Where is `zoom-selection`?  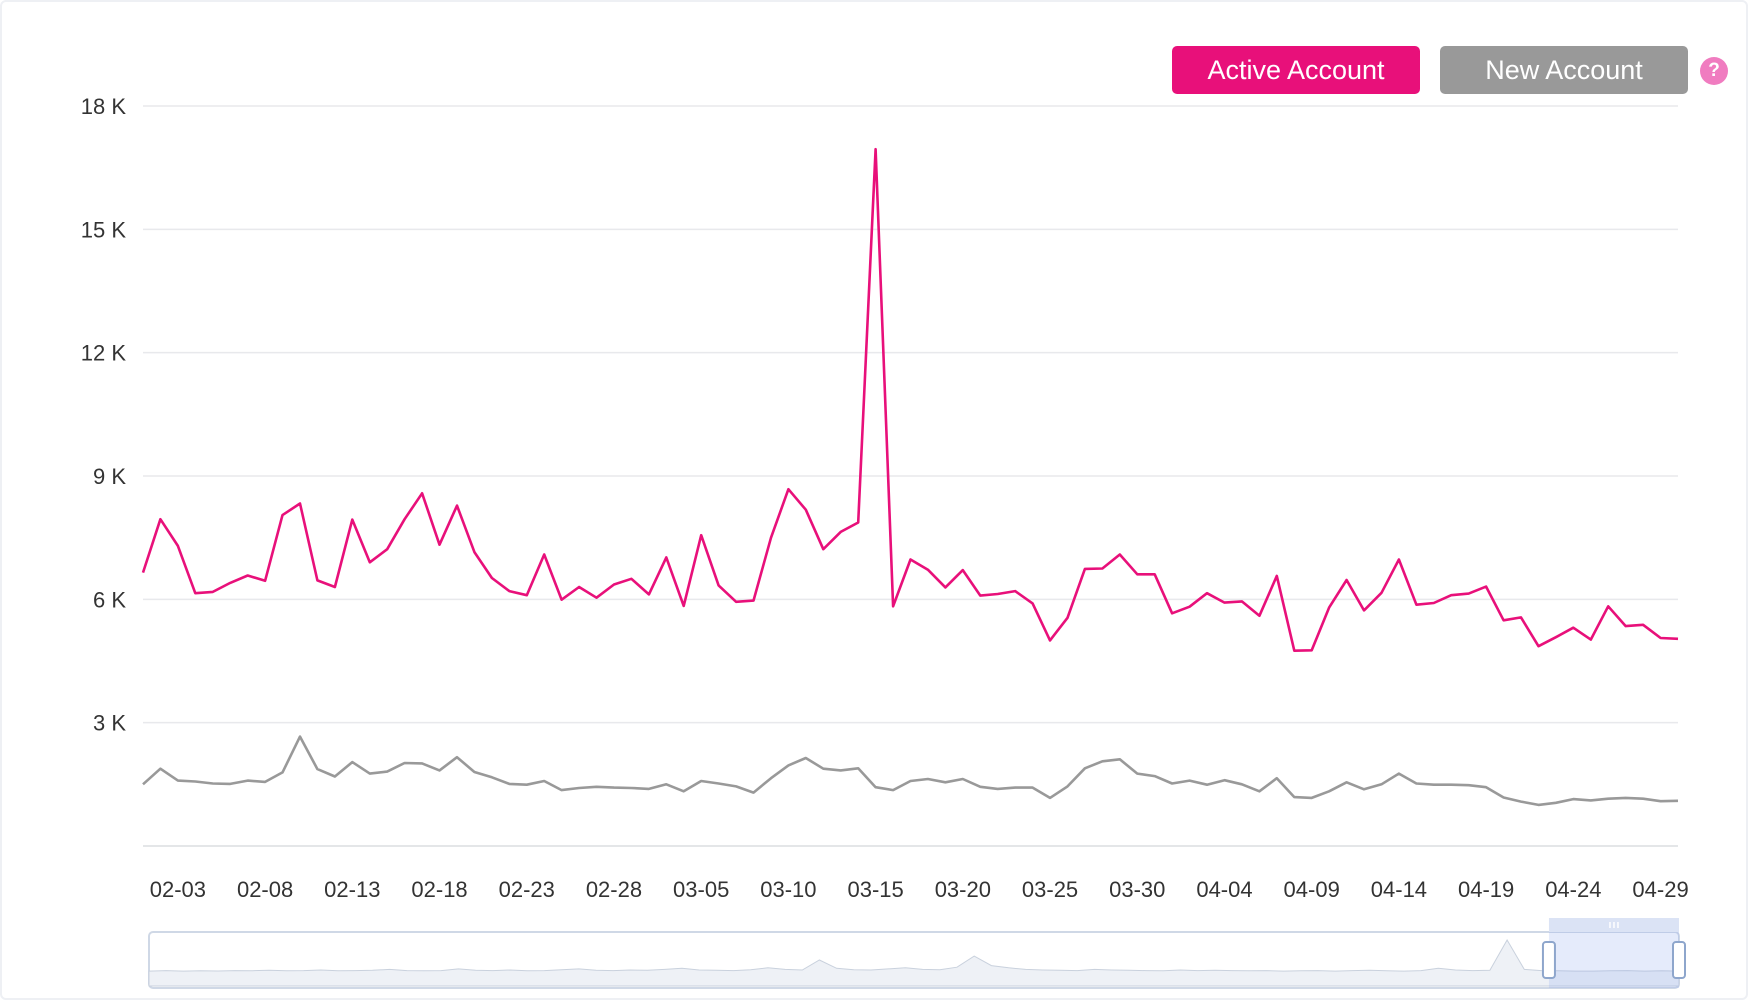
zoom-selection is located at coordinates (1613, 960).